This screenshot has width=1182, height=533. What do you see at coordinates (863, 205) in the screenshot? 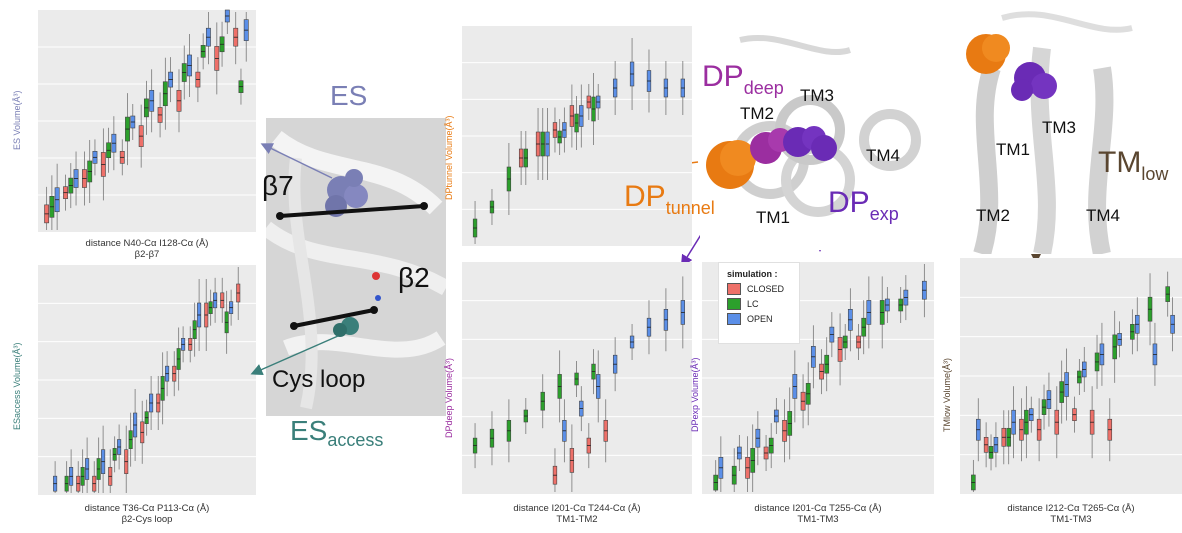
I see `label-dp-exp: DPexp` at bounding box center [863, 205].